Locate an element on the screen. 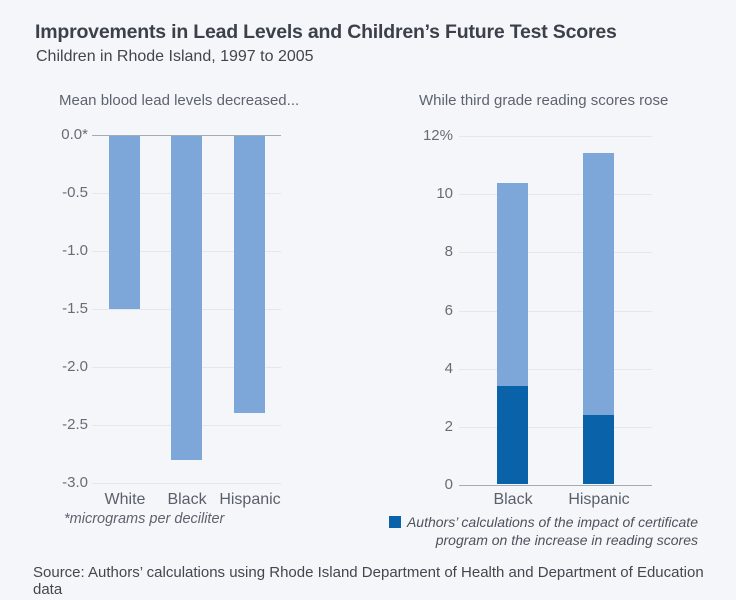 This screenshot has height=600, width=736. lead-chart-footnote: *micrograms per deciliter is located at coordinates (144, 519).